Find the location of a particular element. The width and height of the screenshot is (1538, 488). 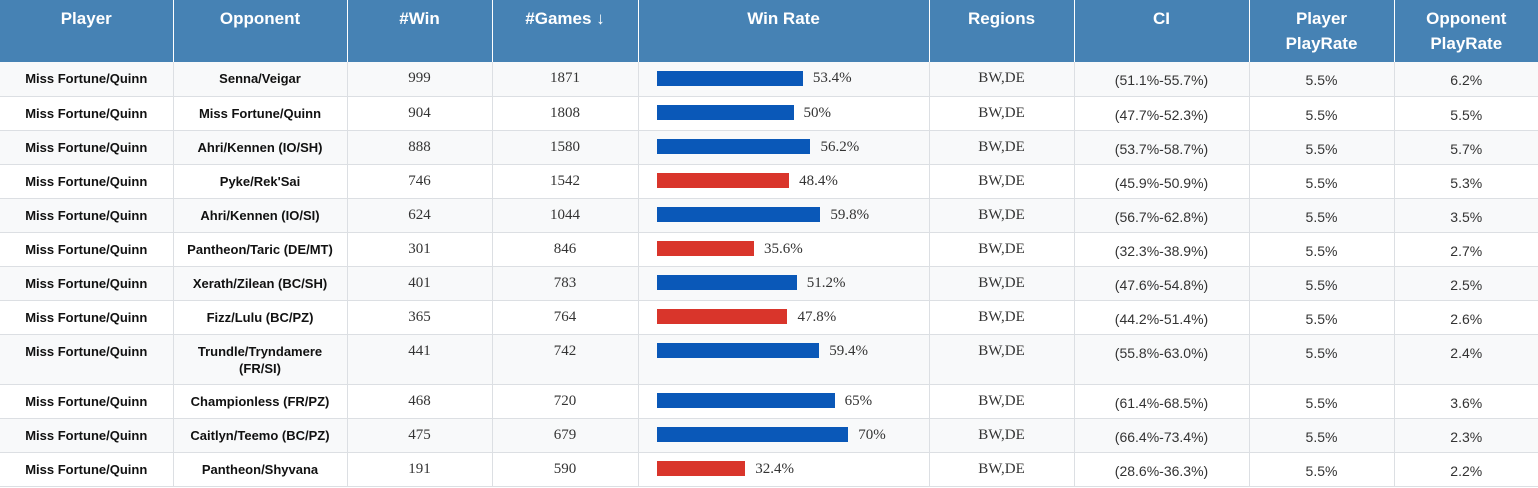

header-player: Player is located at coordinates (87, 31).